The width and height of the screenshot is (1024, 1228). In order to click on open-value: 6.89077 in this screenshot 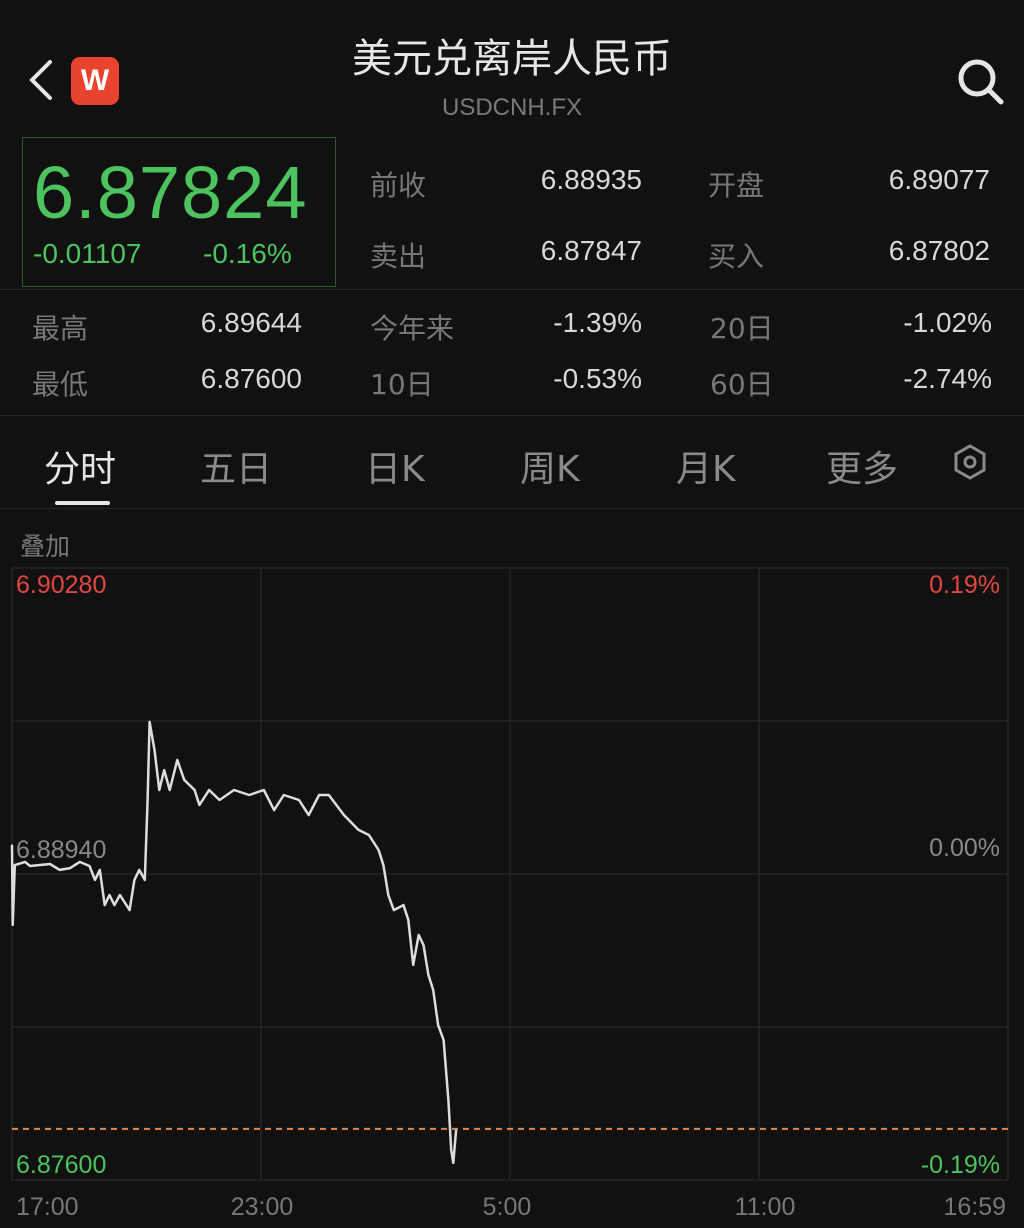, I will do `click(939, 179)`.